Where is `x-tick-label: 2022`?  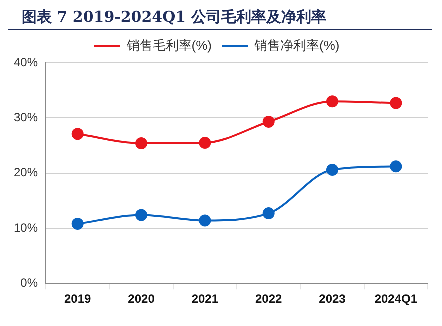 x-tick-label: 2022 is located at coordinates (269, 299).